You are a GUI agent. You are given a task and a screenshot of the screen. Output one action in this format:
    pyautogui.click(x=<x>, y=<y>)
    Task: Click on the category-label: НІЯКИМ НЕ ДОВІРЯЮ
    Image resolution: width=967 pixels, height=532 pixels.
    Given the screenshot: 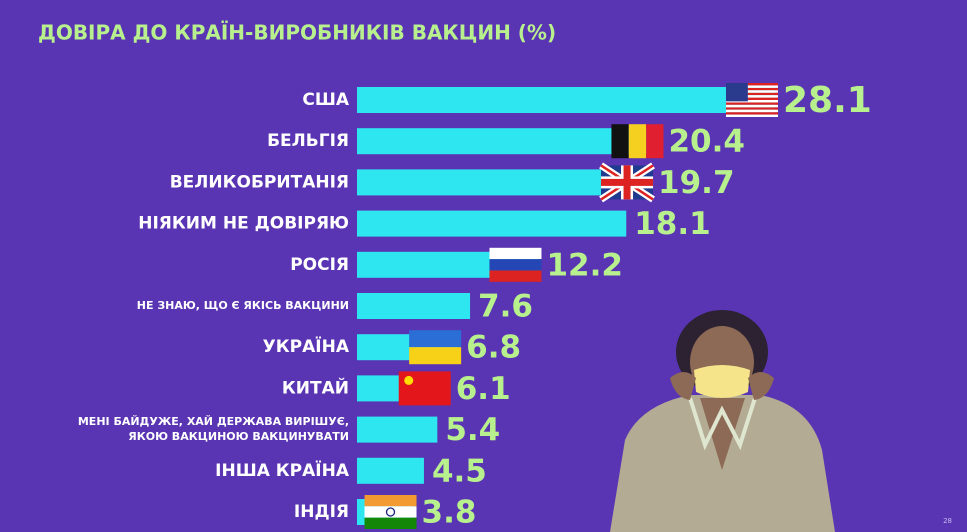 What is the action you would take?
    pyautogui.click(x=243, y=224)
    